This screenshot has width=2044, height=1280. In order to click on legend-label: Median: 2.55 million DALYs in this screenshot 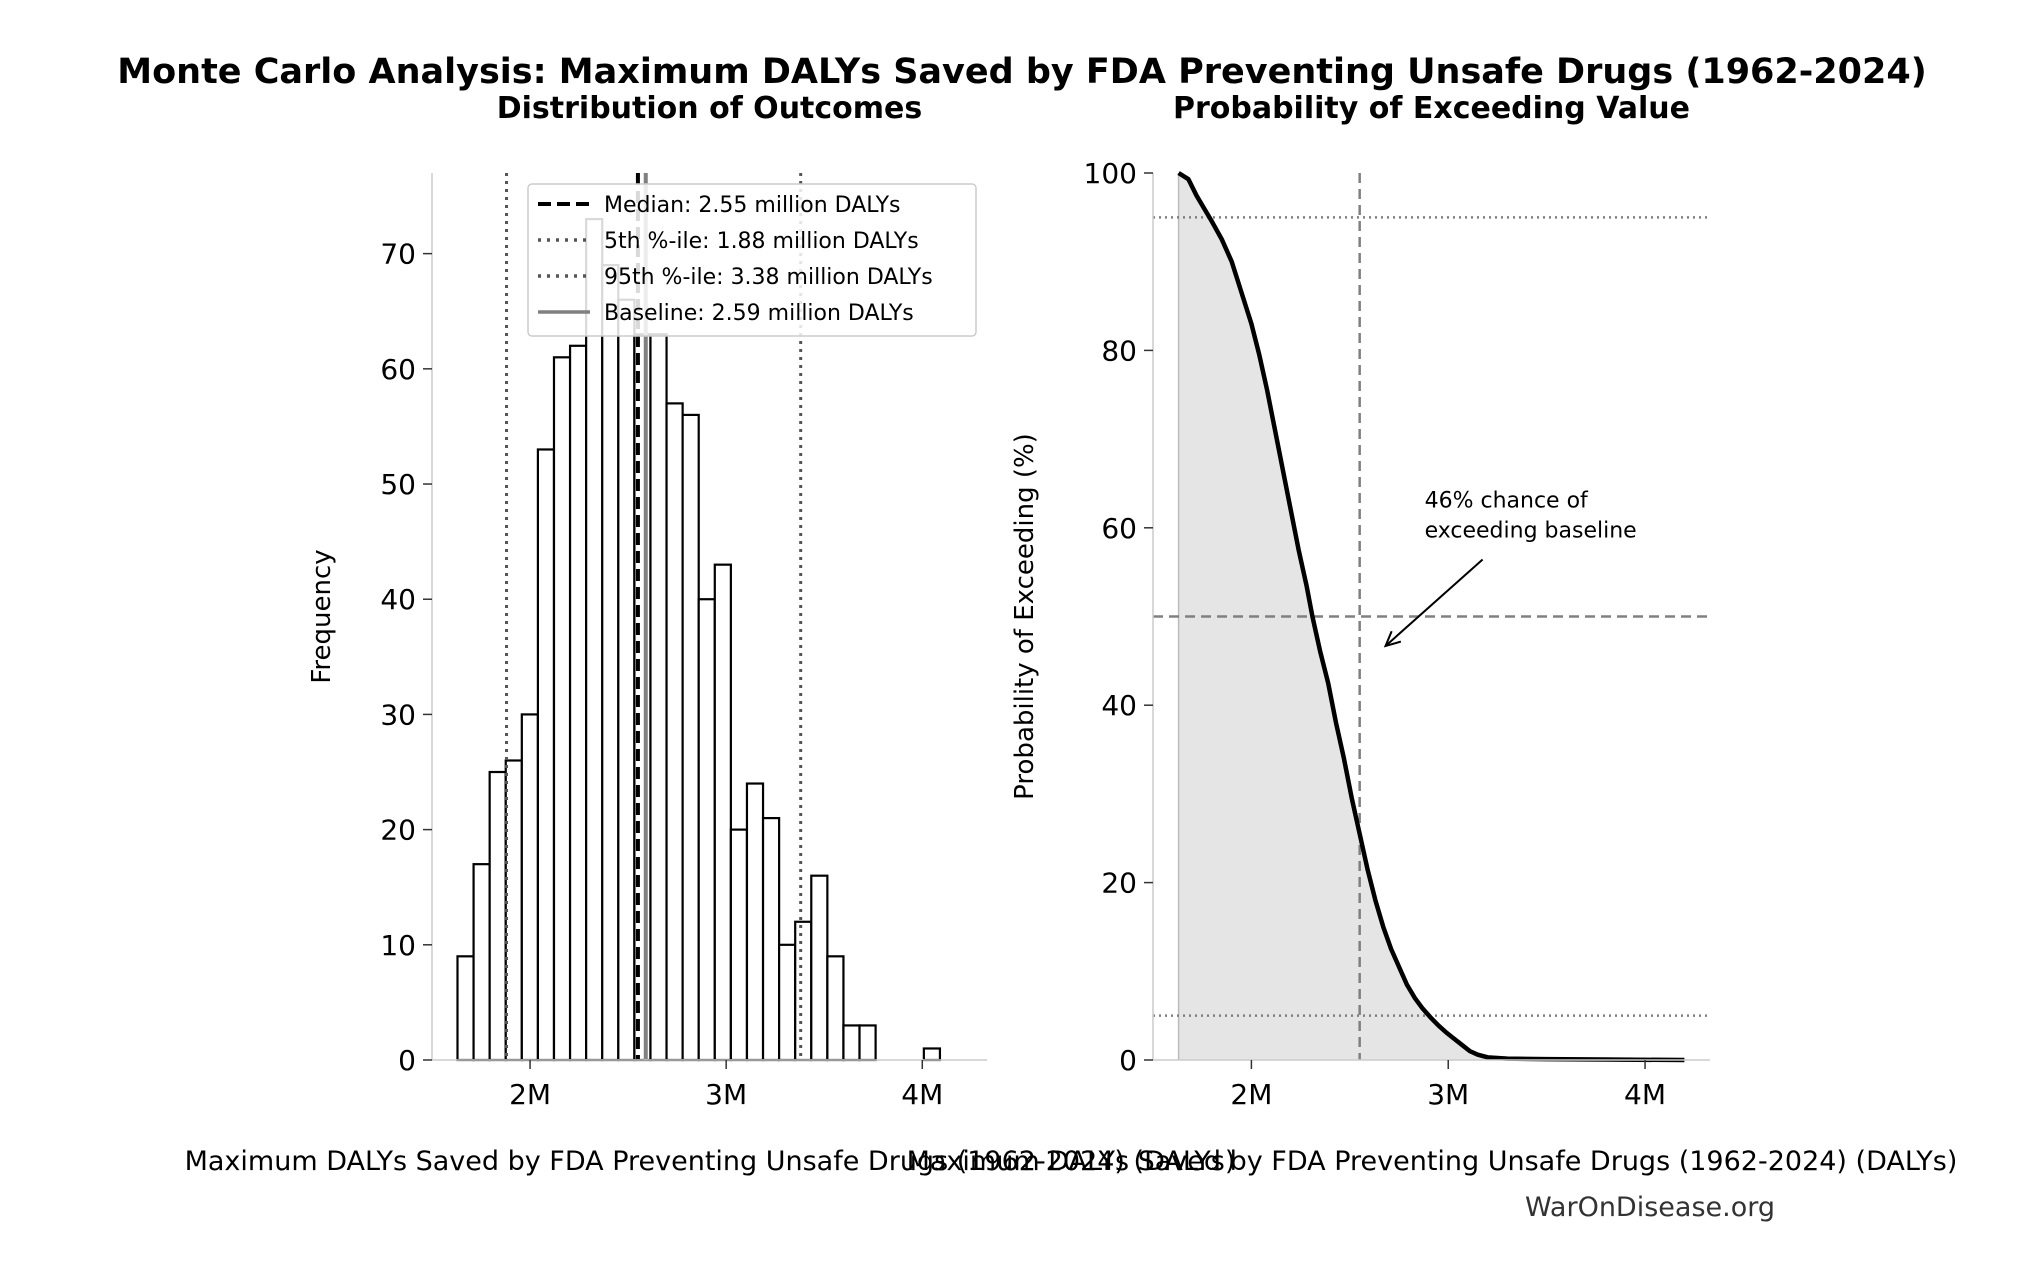, I will do `click(752, 205)`.